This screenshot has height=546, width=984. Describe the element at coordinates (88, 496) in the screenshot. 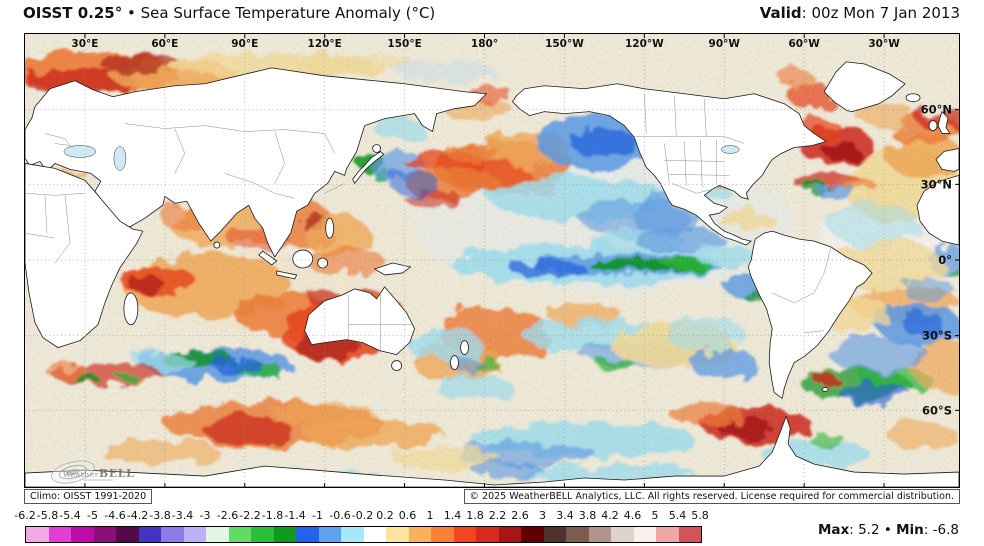

I see `climo-note: Climo: OISST 1991-2020` at that location.